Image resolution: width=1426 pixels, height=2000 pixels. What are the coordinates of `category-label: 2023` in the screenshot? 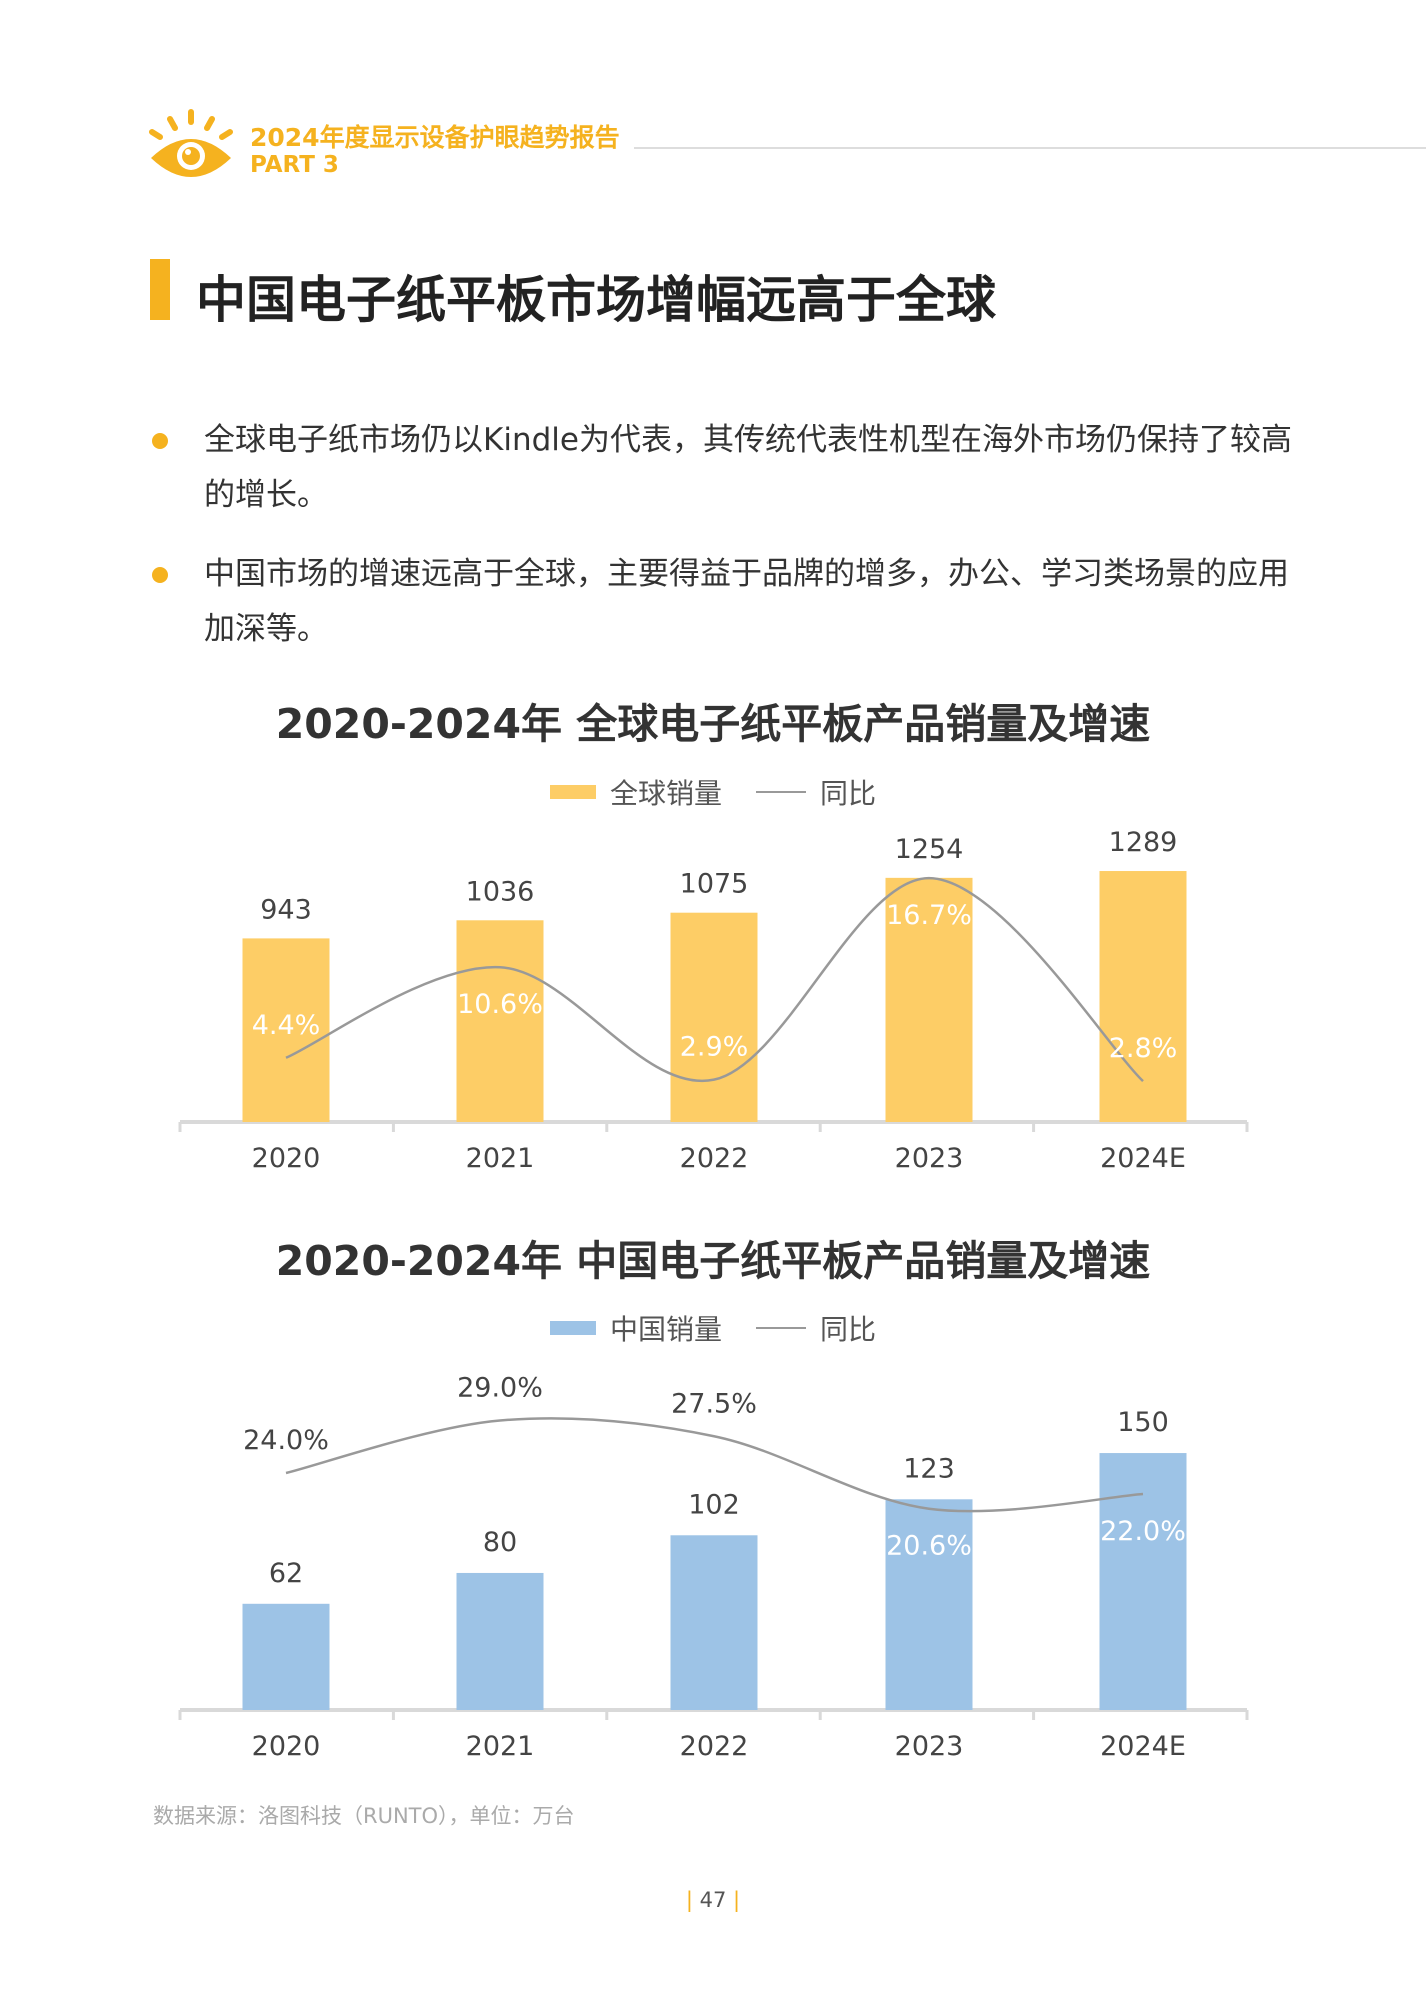 It's located at (929, 1158).